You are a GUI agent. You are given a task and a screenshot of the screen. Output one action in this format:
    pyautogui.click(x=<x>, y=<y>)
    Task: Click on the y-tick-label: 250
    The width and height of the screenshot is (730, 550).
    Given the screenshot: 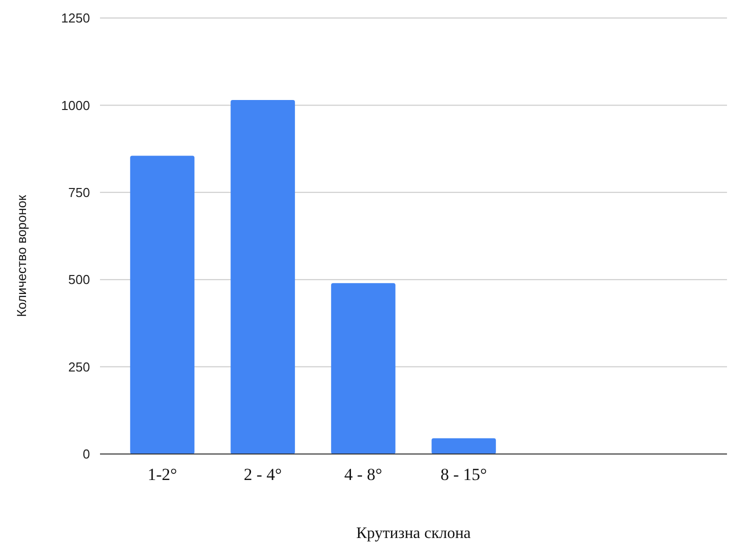 What is the action you would take?
    pyautogui.click(x=79, y=366)
    